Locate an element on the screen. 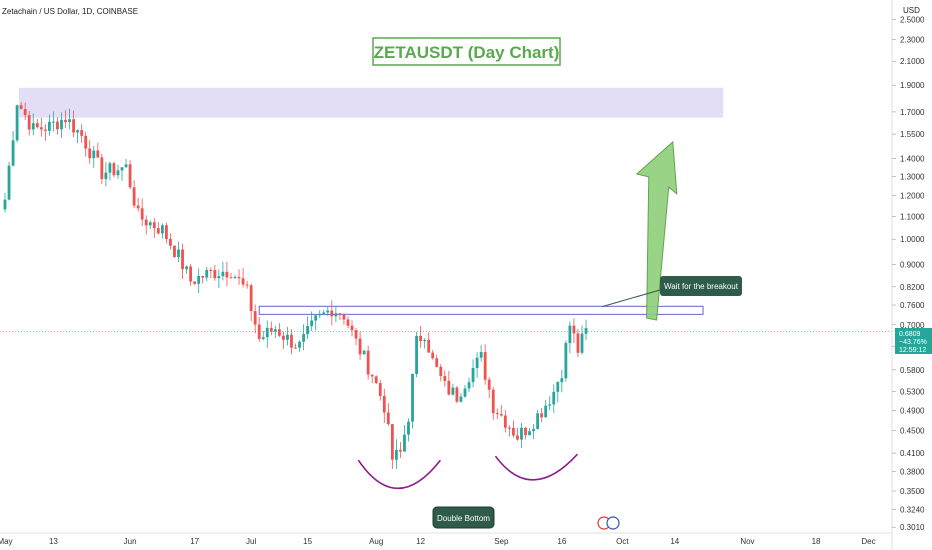 This screenshot has height=550, width=932. time-tick-label: 18 is located at coordinates (816, 541).